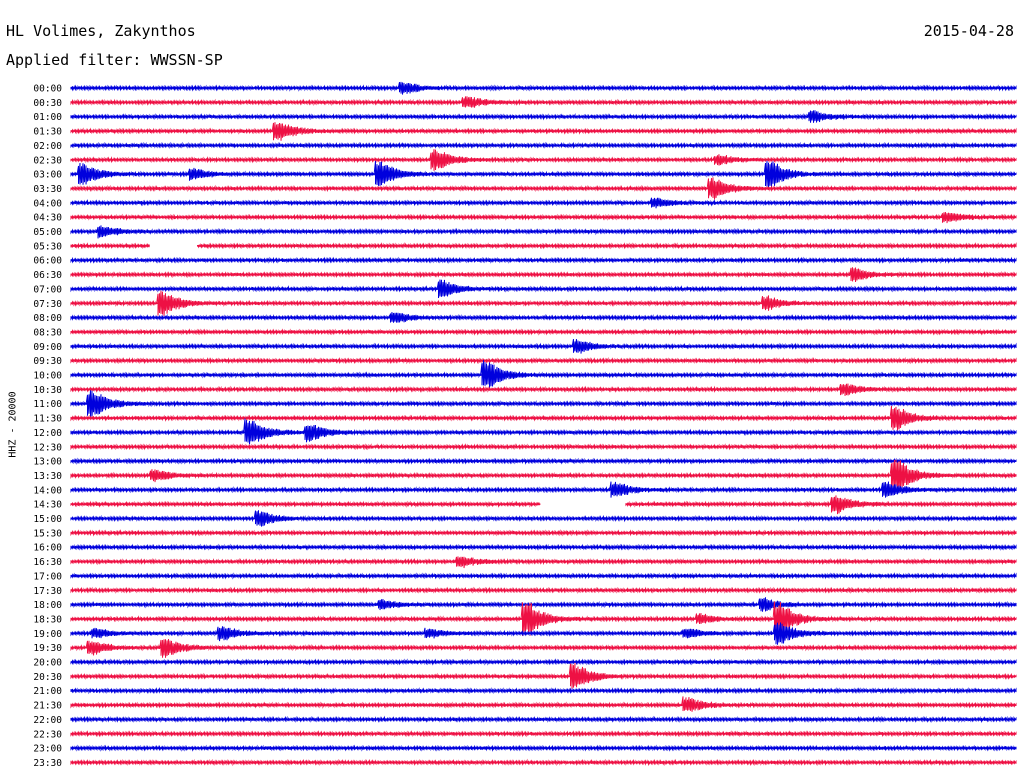 The image size is (1024, 780). I want to click on row-time-label: 20:00, so click(47, 663).